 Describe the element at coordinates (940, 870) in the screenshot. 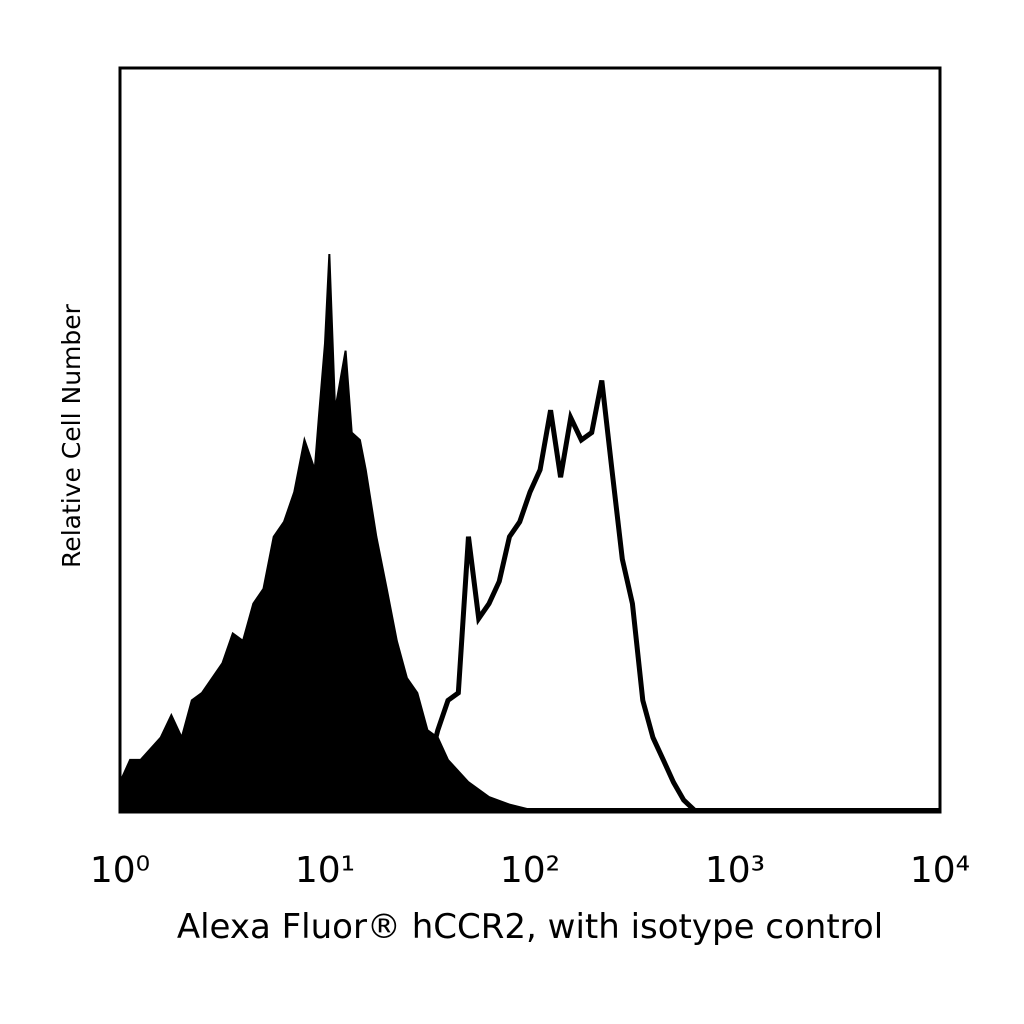

I see `x-tick-label: 10⁴` at that location.